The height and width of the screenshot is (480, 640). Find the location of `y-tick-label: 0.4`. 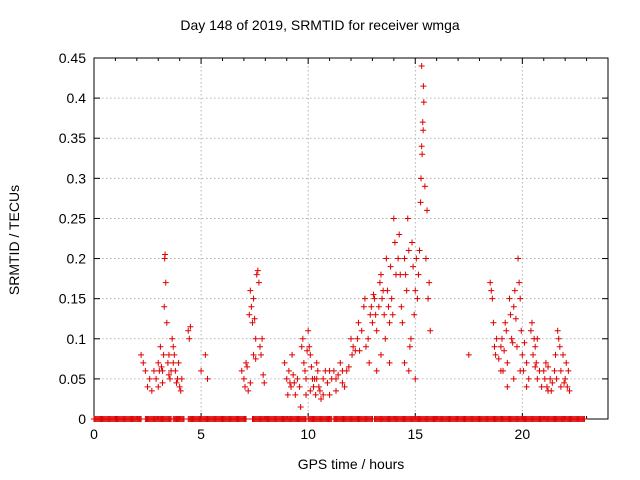

y-tick-label: 0.4 is located at coordinates (77, 98).